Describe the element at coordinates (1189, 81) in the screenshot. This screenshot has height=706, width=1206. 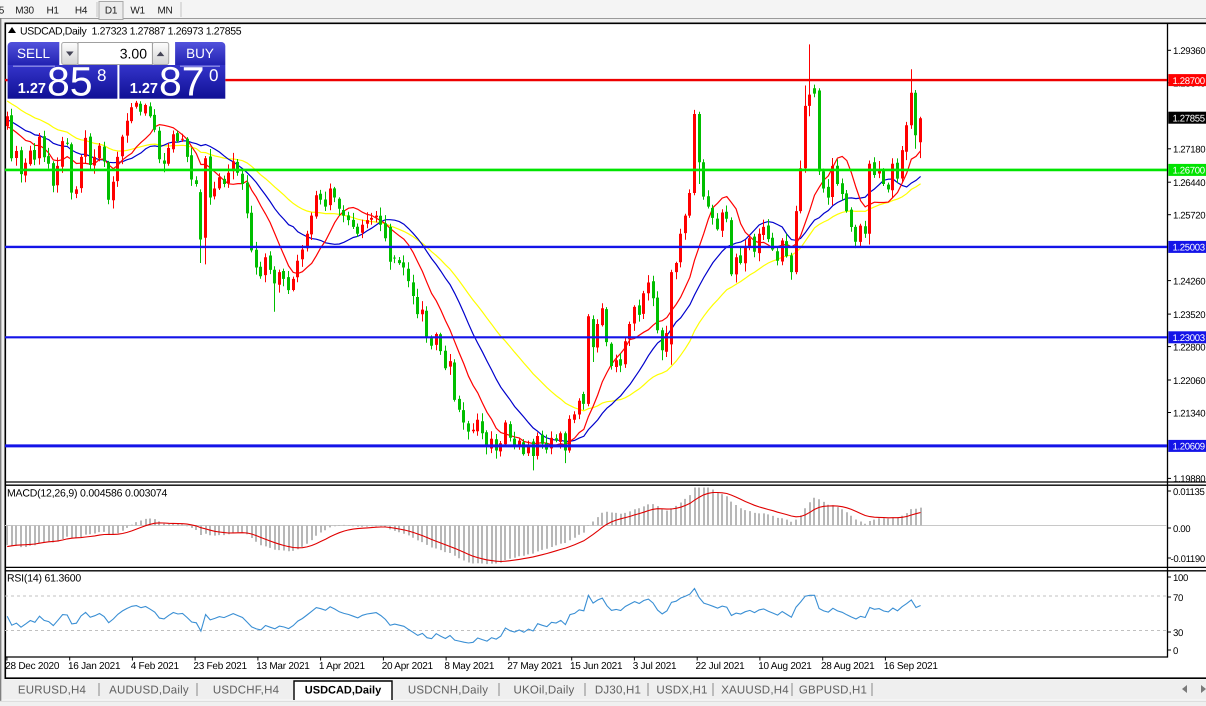
I see `svg-text: 1.28700` at that location.